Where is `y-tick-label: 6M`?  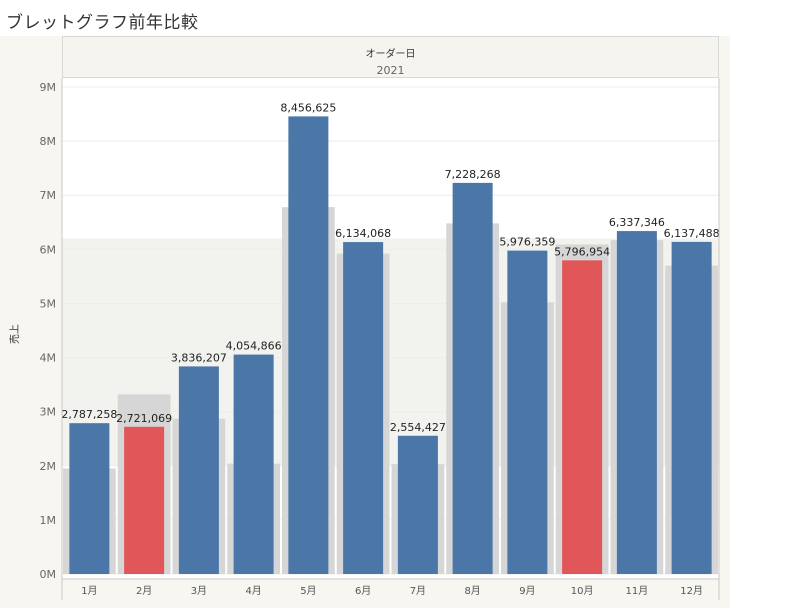 y-tick-label: 6M is located at coordinates (48, 249).